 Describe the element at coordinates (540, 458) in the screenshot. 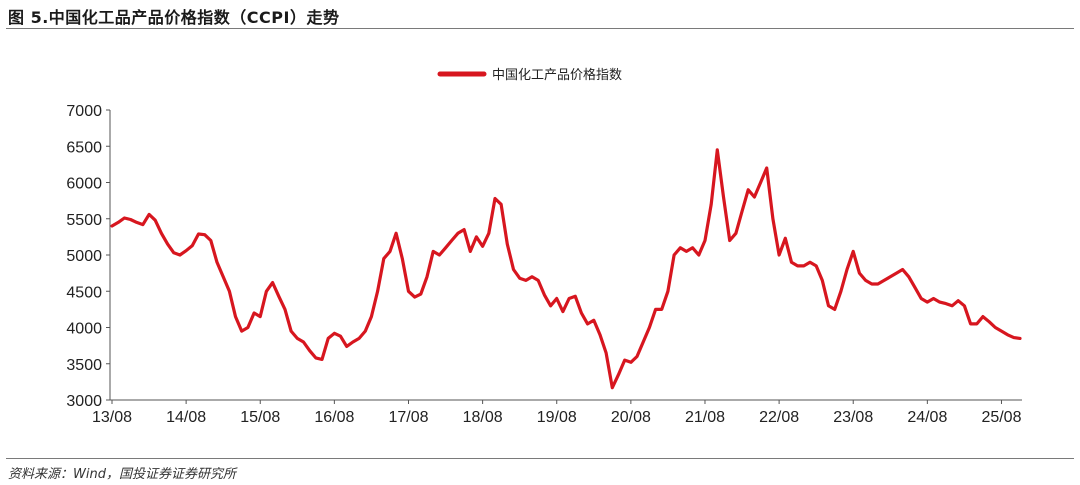

I see `bottom-rule` at that location.